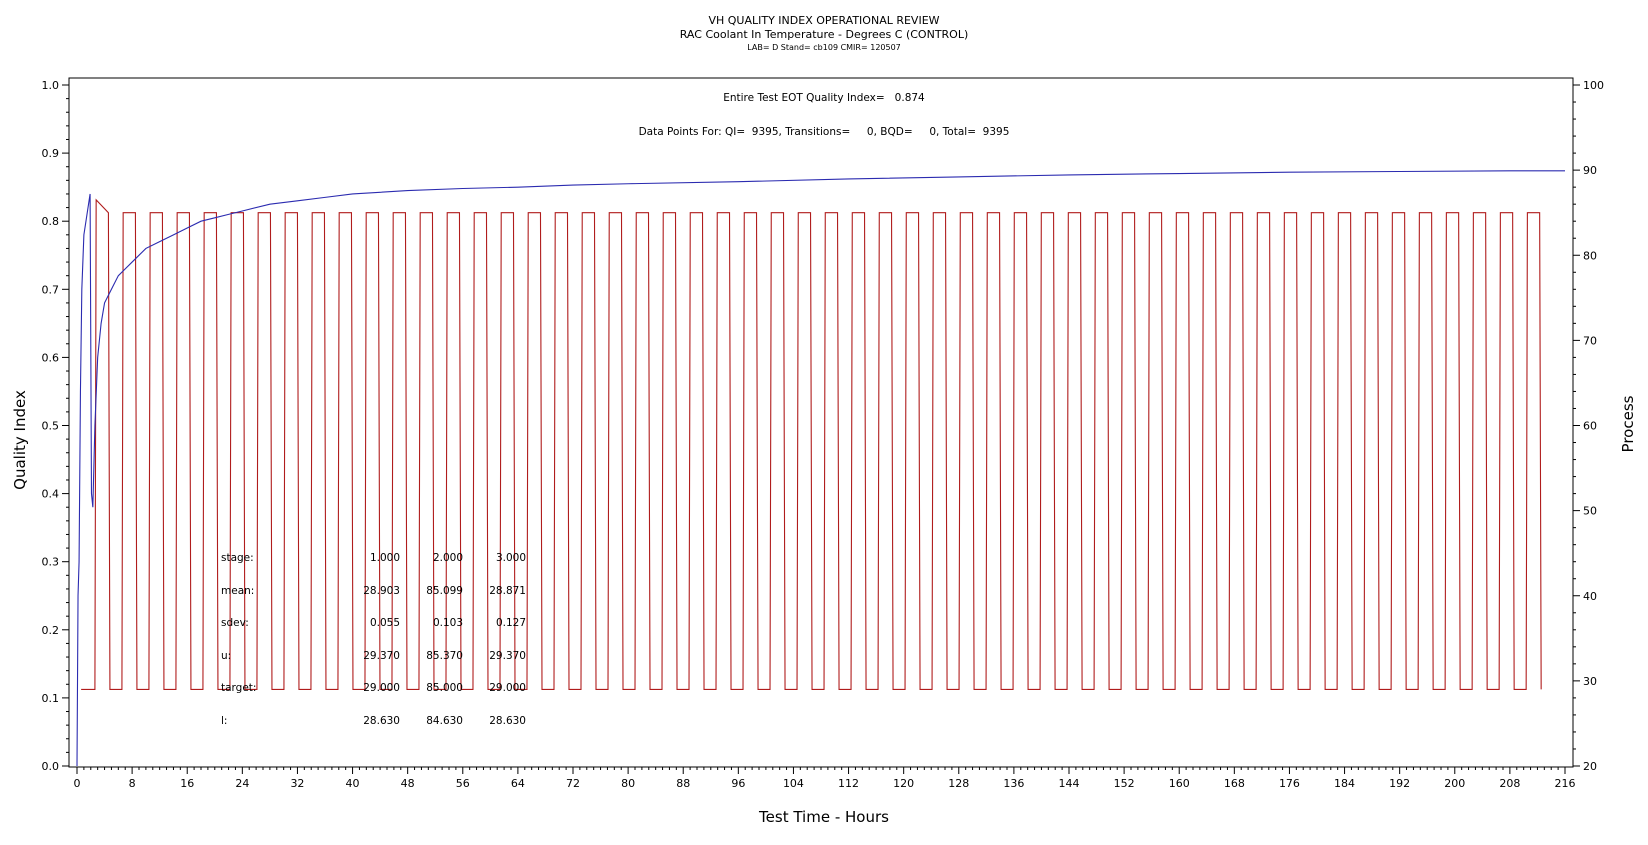  I want to click on y-tick-label: 0.3, so click(51, 562).